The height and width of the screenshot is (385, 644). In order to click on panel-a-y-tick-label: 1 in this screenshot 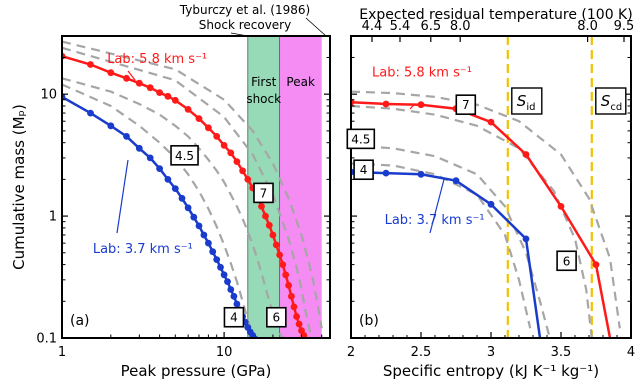, I will do `click(53, 217)`.